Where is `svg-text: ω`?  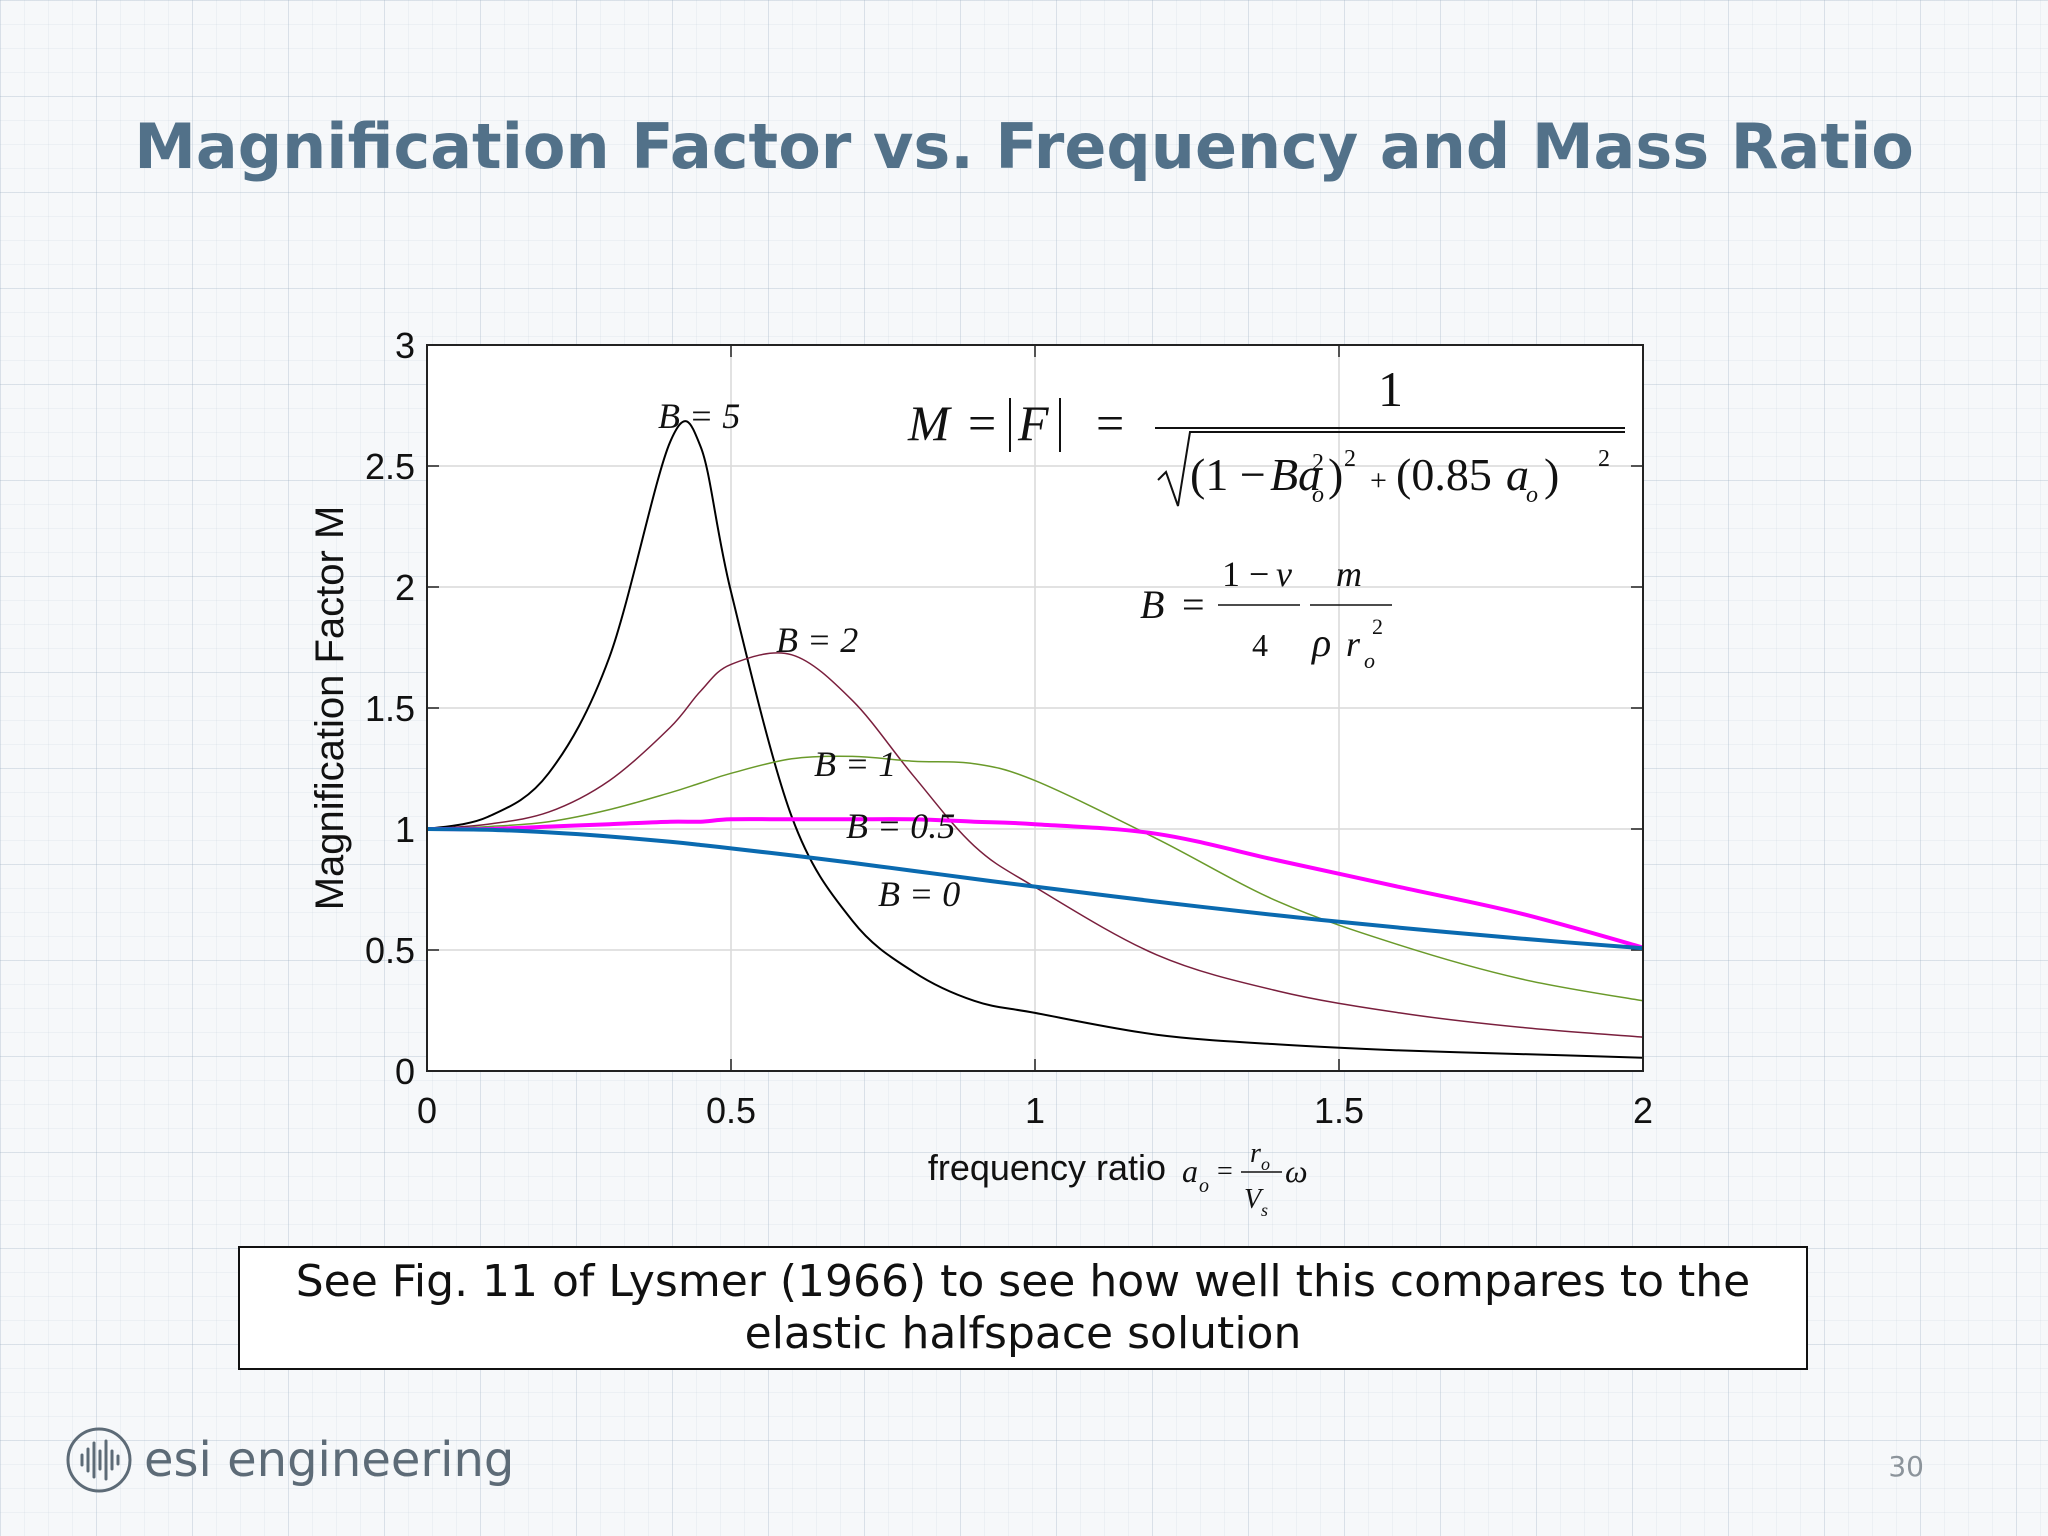
svg-text: ω is located at coordinates (1296, 1171).